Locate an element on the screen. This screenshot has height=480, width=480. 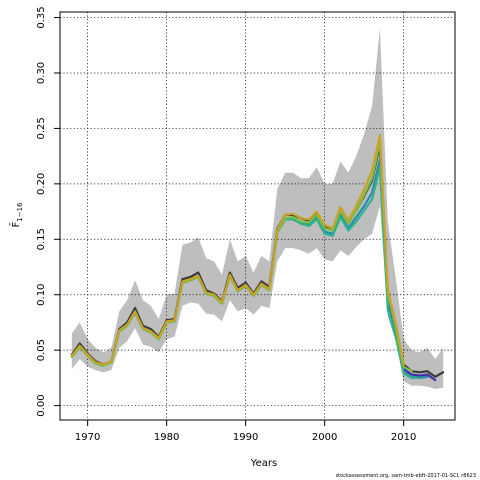
x-tick-label: 1990 is located at coordinates (245, 437).